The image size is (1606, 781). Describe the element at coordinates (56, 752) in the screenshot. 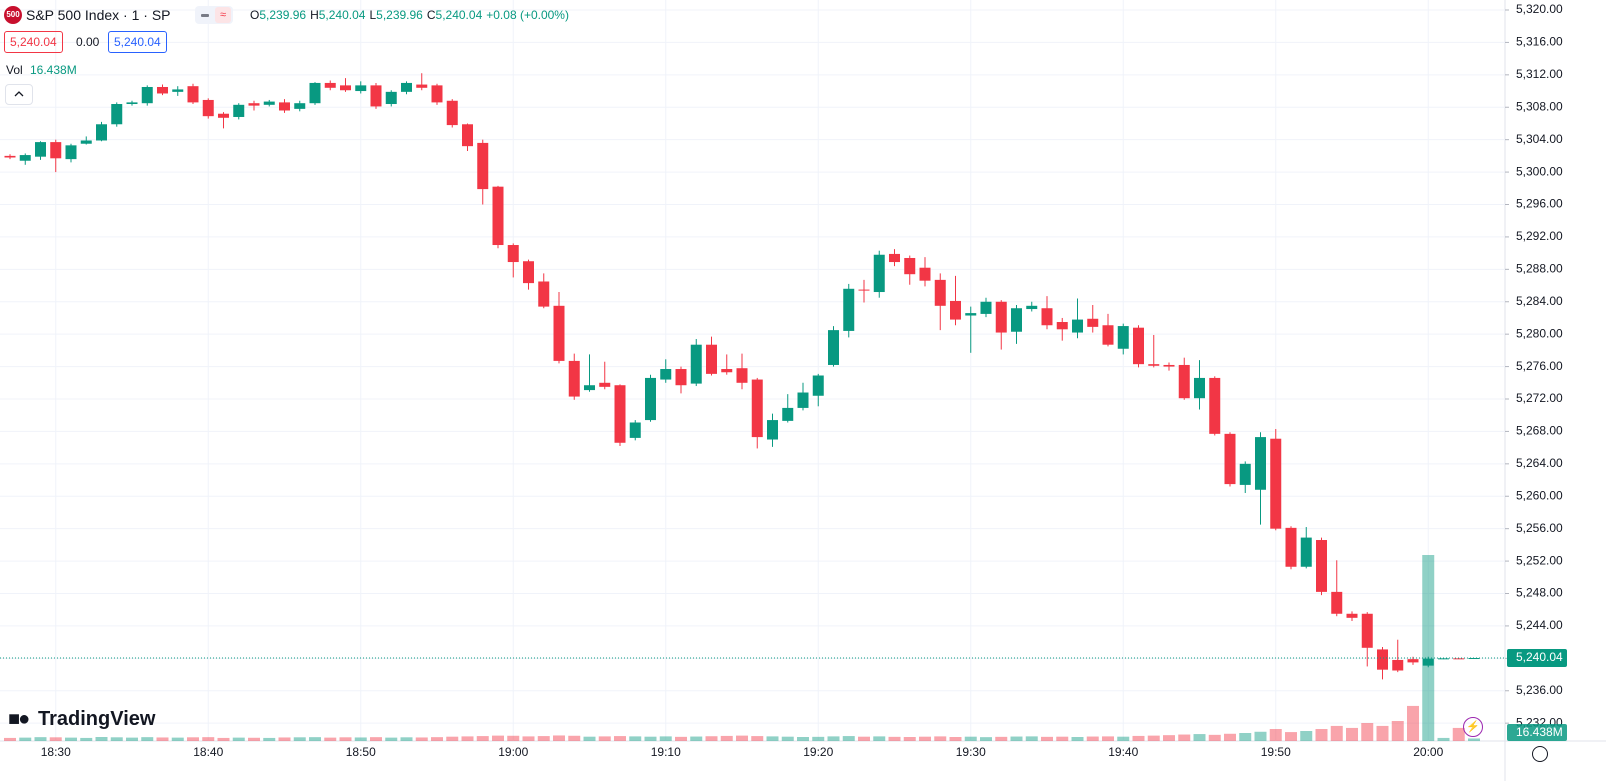

I see `x-tick-label: 18:30` at that location.